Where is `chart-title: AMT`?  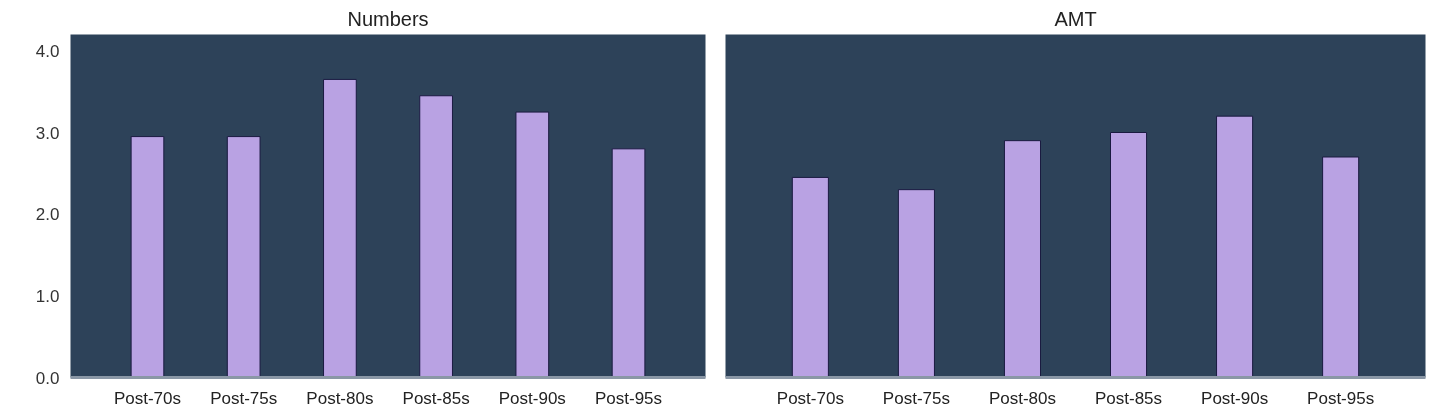
chart-title: AMT is located at coordinates (1075, 18).